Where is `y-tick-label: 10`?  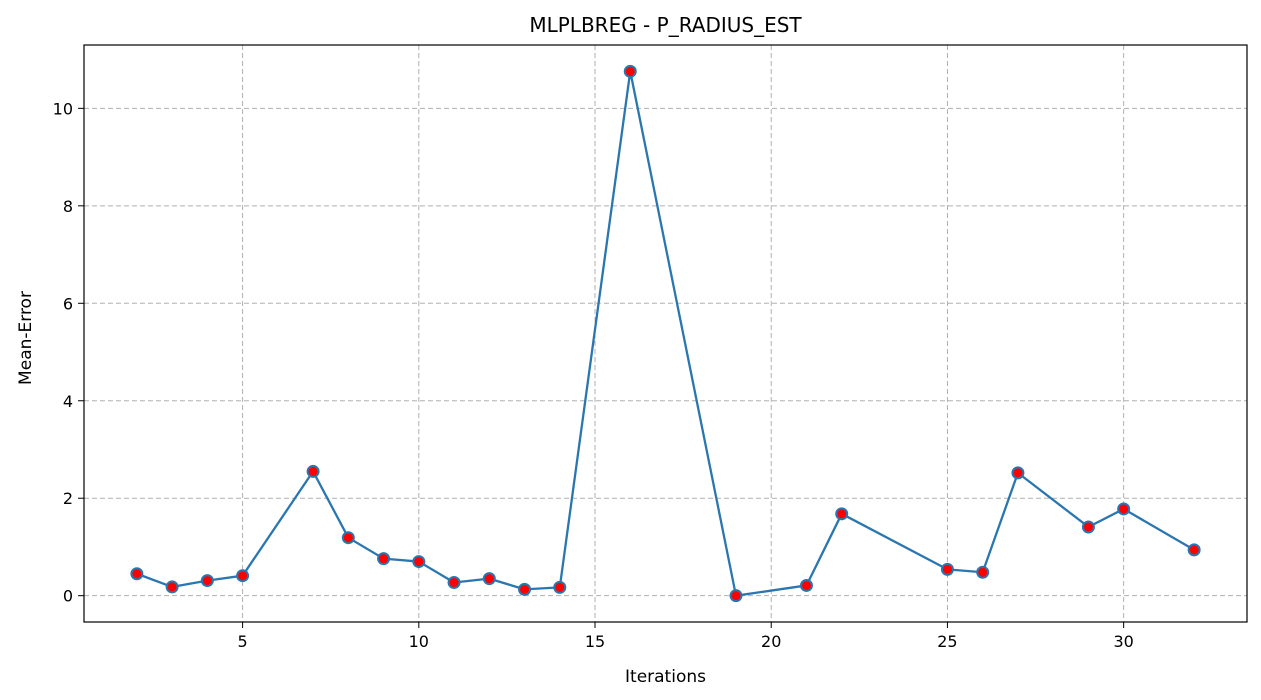 y-tick-label: 10 is located at coordinates (63, 108).